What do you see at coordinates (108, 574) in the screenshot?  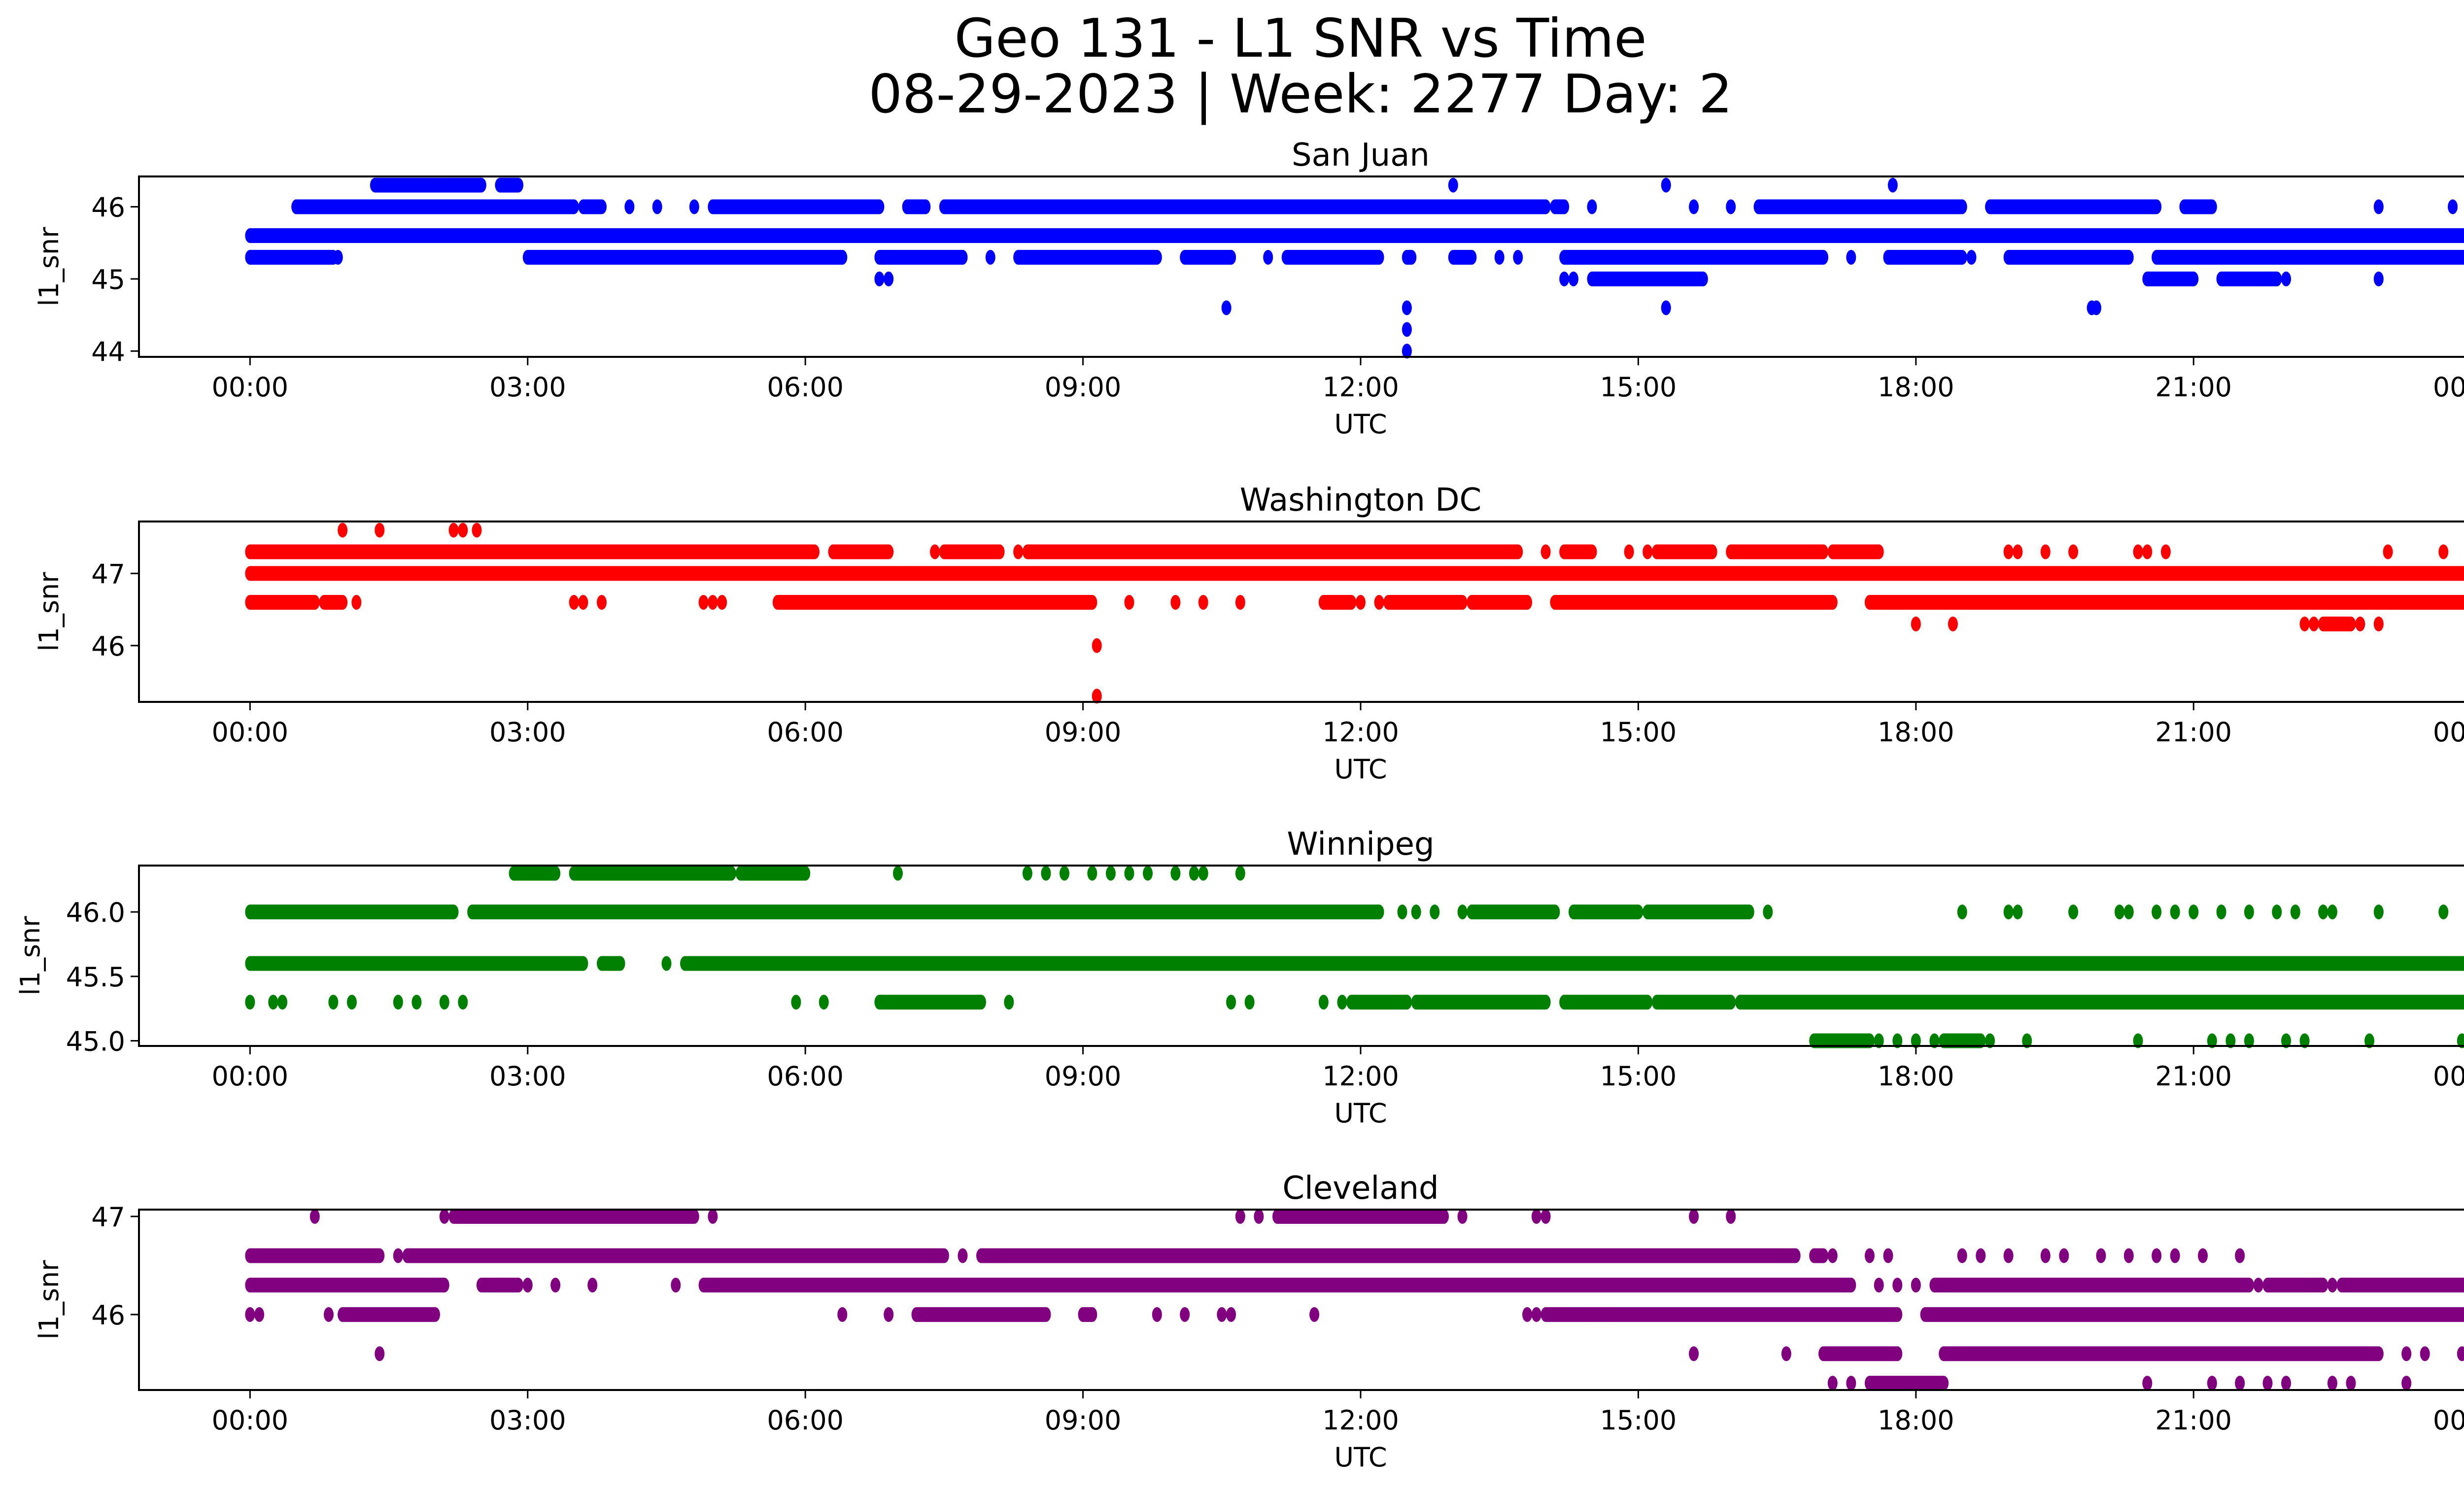 I see `y-tick-label: 47` at bounding box center [108, 574].